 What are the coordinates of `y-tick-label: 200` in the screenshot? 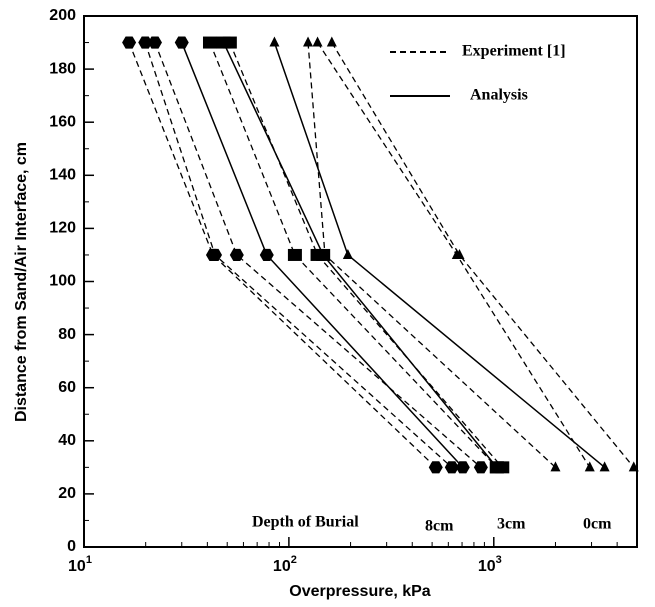 It's located at (62, 15).